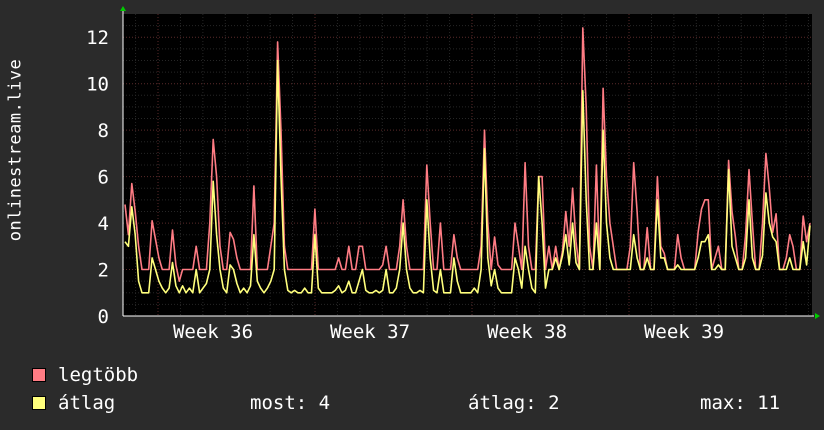 This screenshot has width=824, height=430. Describe the element at coordinates (684, 332) in the screenshot. I see `x-tick-label: Week 39` at that location.